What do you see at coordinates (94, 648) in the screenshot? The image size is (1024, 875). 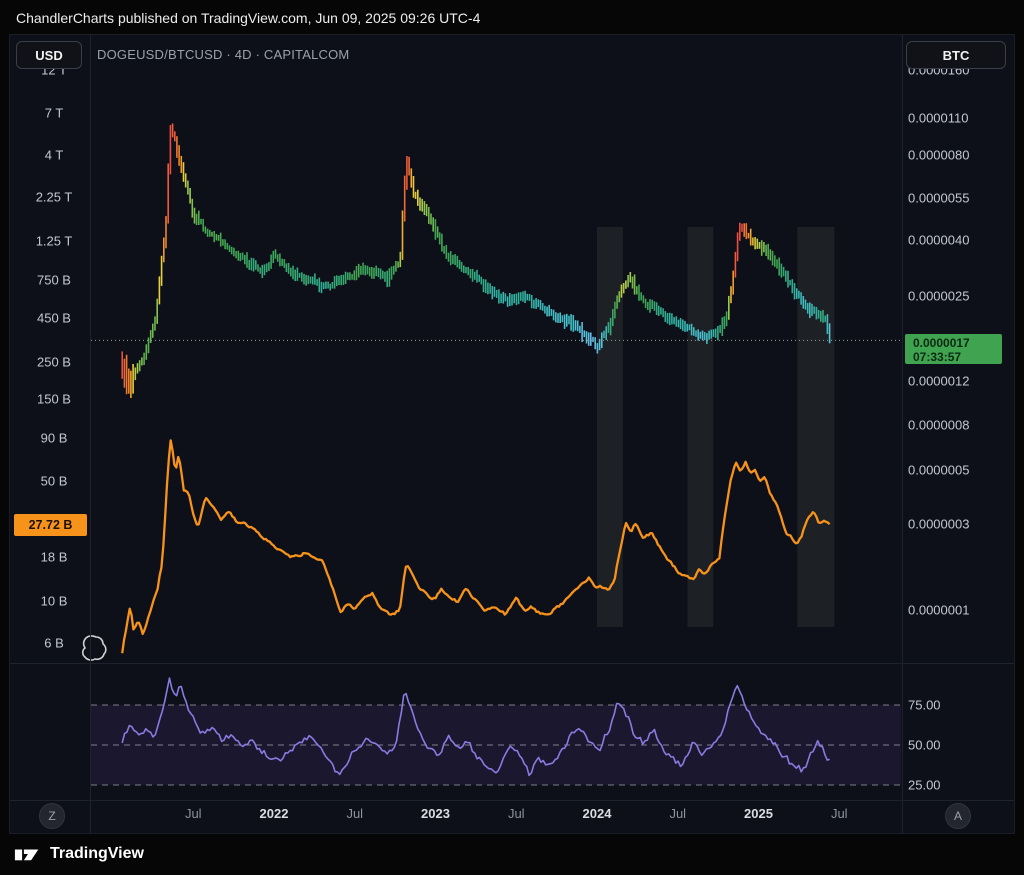 I see `sticker-icon` at bounding box center [94, 648].